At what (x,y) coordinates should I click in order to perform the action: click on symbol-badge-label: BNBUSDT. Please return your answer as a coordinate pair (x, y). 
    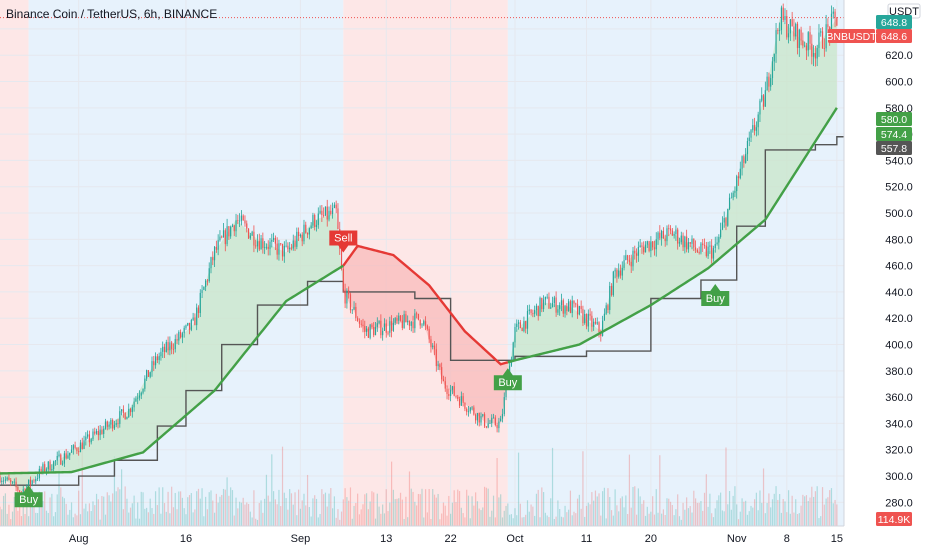
    Looking at the image, I should click on (851, 37).